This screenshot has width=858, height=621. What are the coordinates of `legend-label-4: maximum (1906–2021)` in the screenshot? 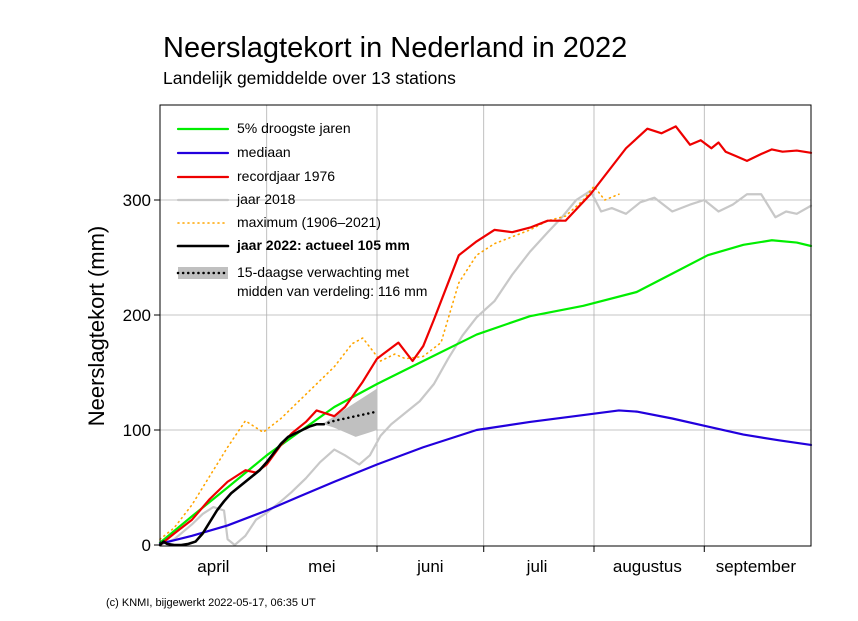 It's located at (309, 222).